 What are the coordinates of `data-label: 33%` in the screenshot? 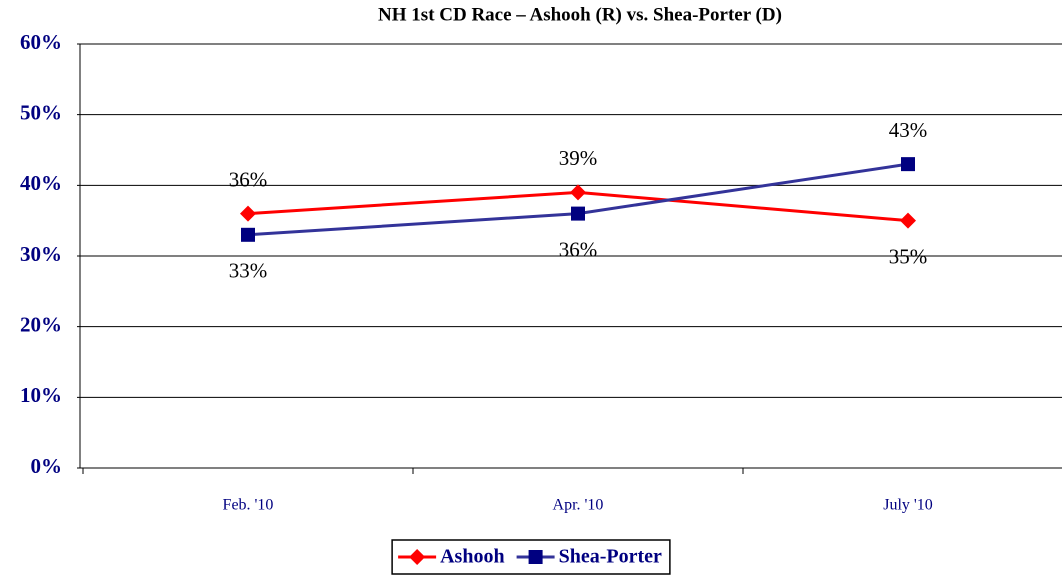 It's located at (248, 271).